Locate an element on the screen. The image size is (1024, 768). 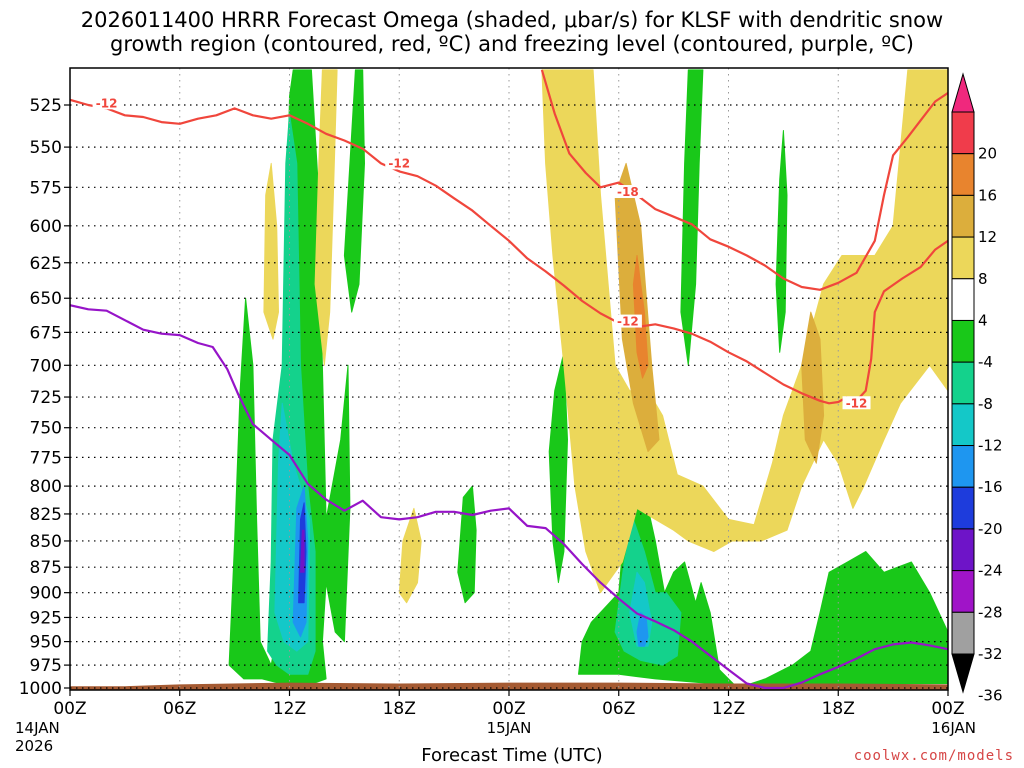
credit-link: coolwx.com/models is located at coordinates (933, 756).